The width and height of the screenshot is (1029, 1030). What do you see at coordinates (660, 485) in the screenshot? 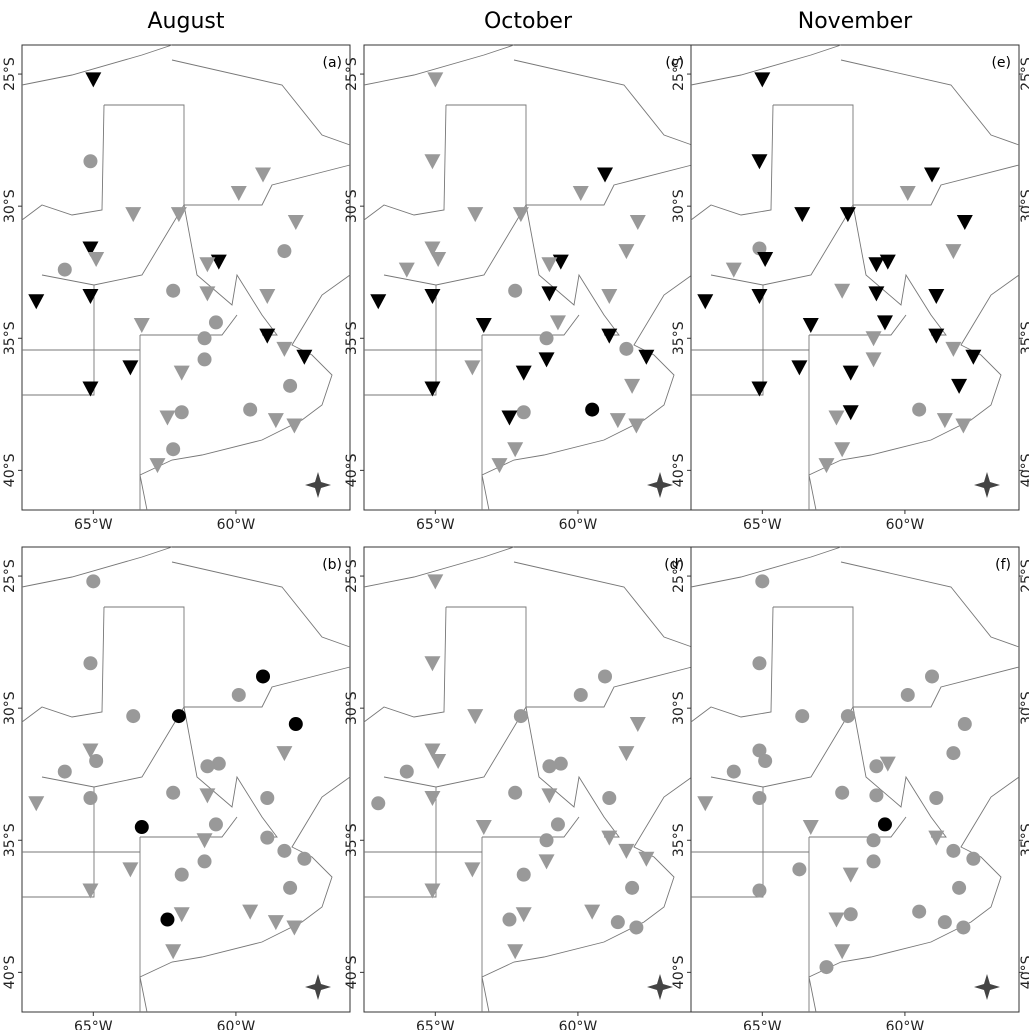
I see `compass` at bounding box center [660, 485].